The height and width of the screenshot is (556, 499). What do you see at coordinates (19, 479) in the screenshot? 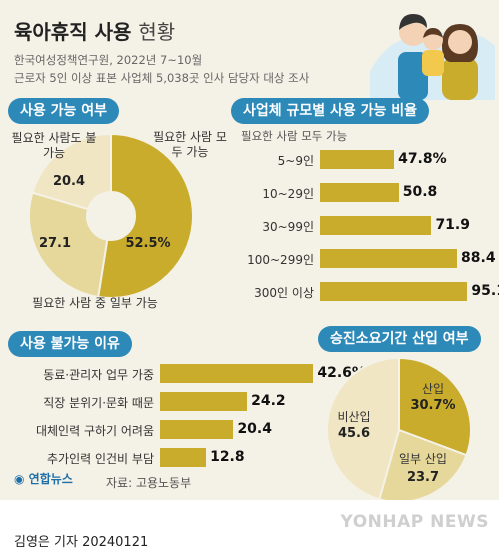
I see `logo-icon: ◉` at bounding box center [19, 479].